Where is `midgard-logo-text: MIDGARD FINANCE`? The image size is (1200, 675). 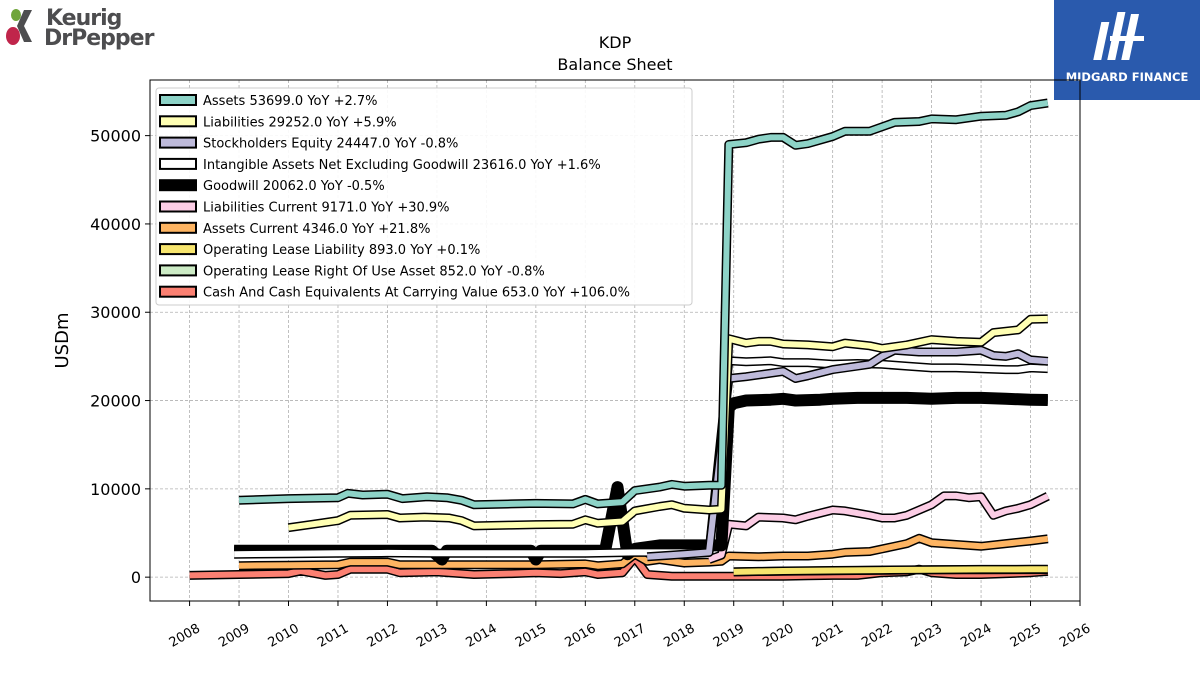 midgard-logo-text: MIDGARD FINANCE is located at coordinates (1127, 77).